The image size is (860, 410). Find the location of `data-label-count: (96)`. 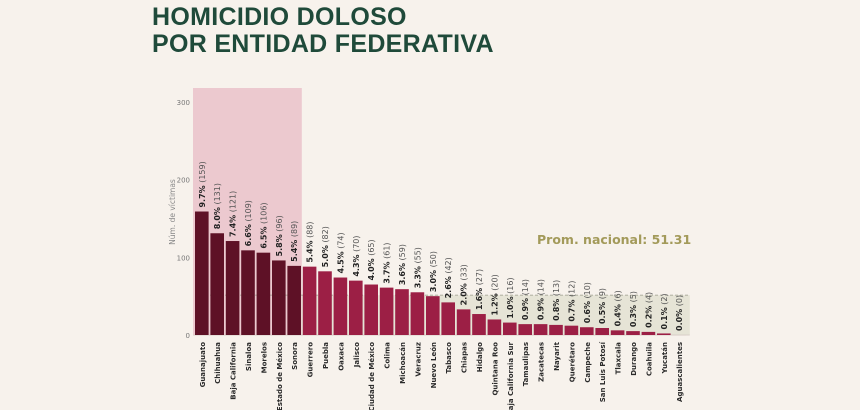

data-label-count: (96) is located at coordinates (279, 224).